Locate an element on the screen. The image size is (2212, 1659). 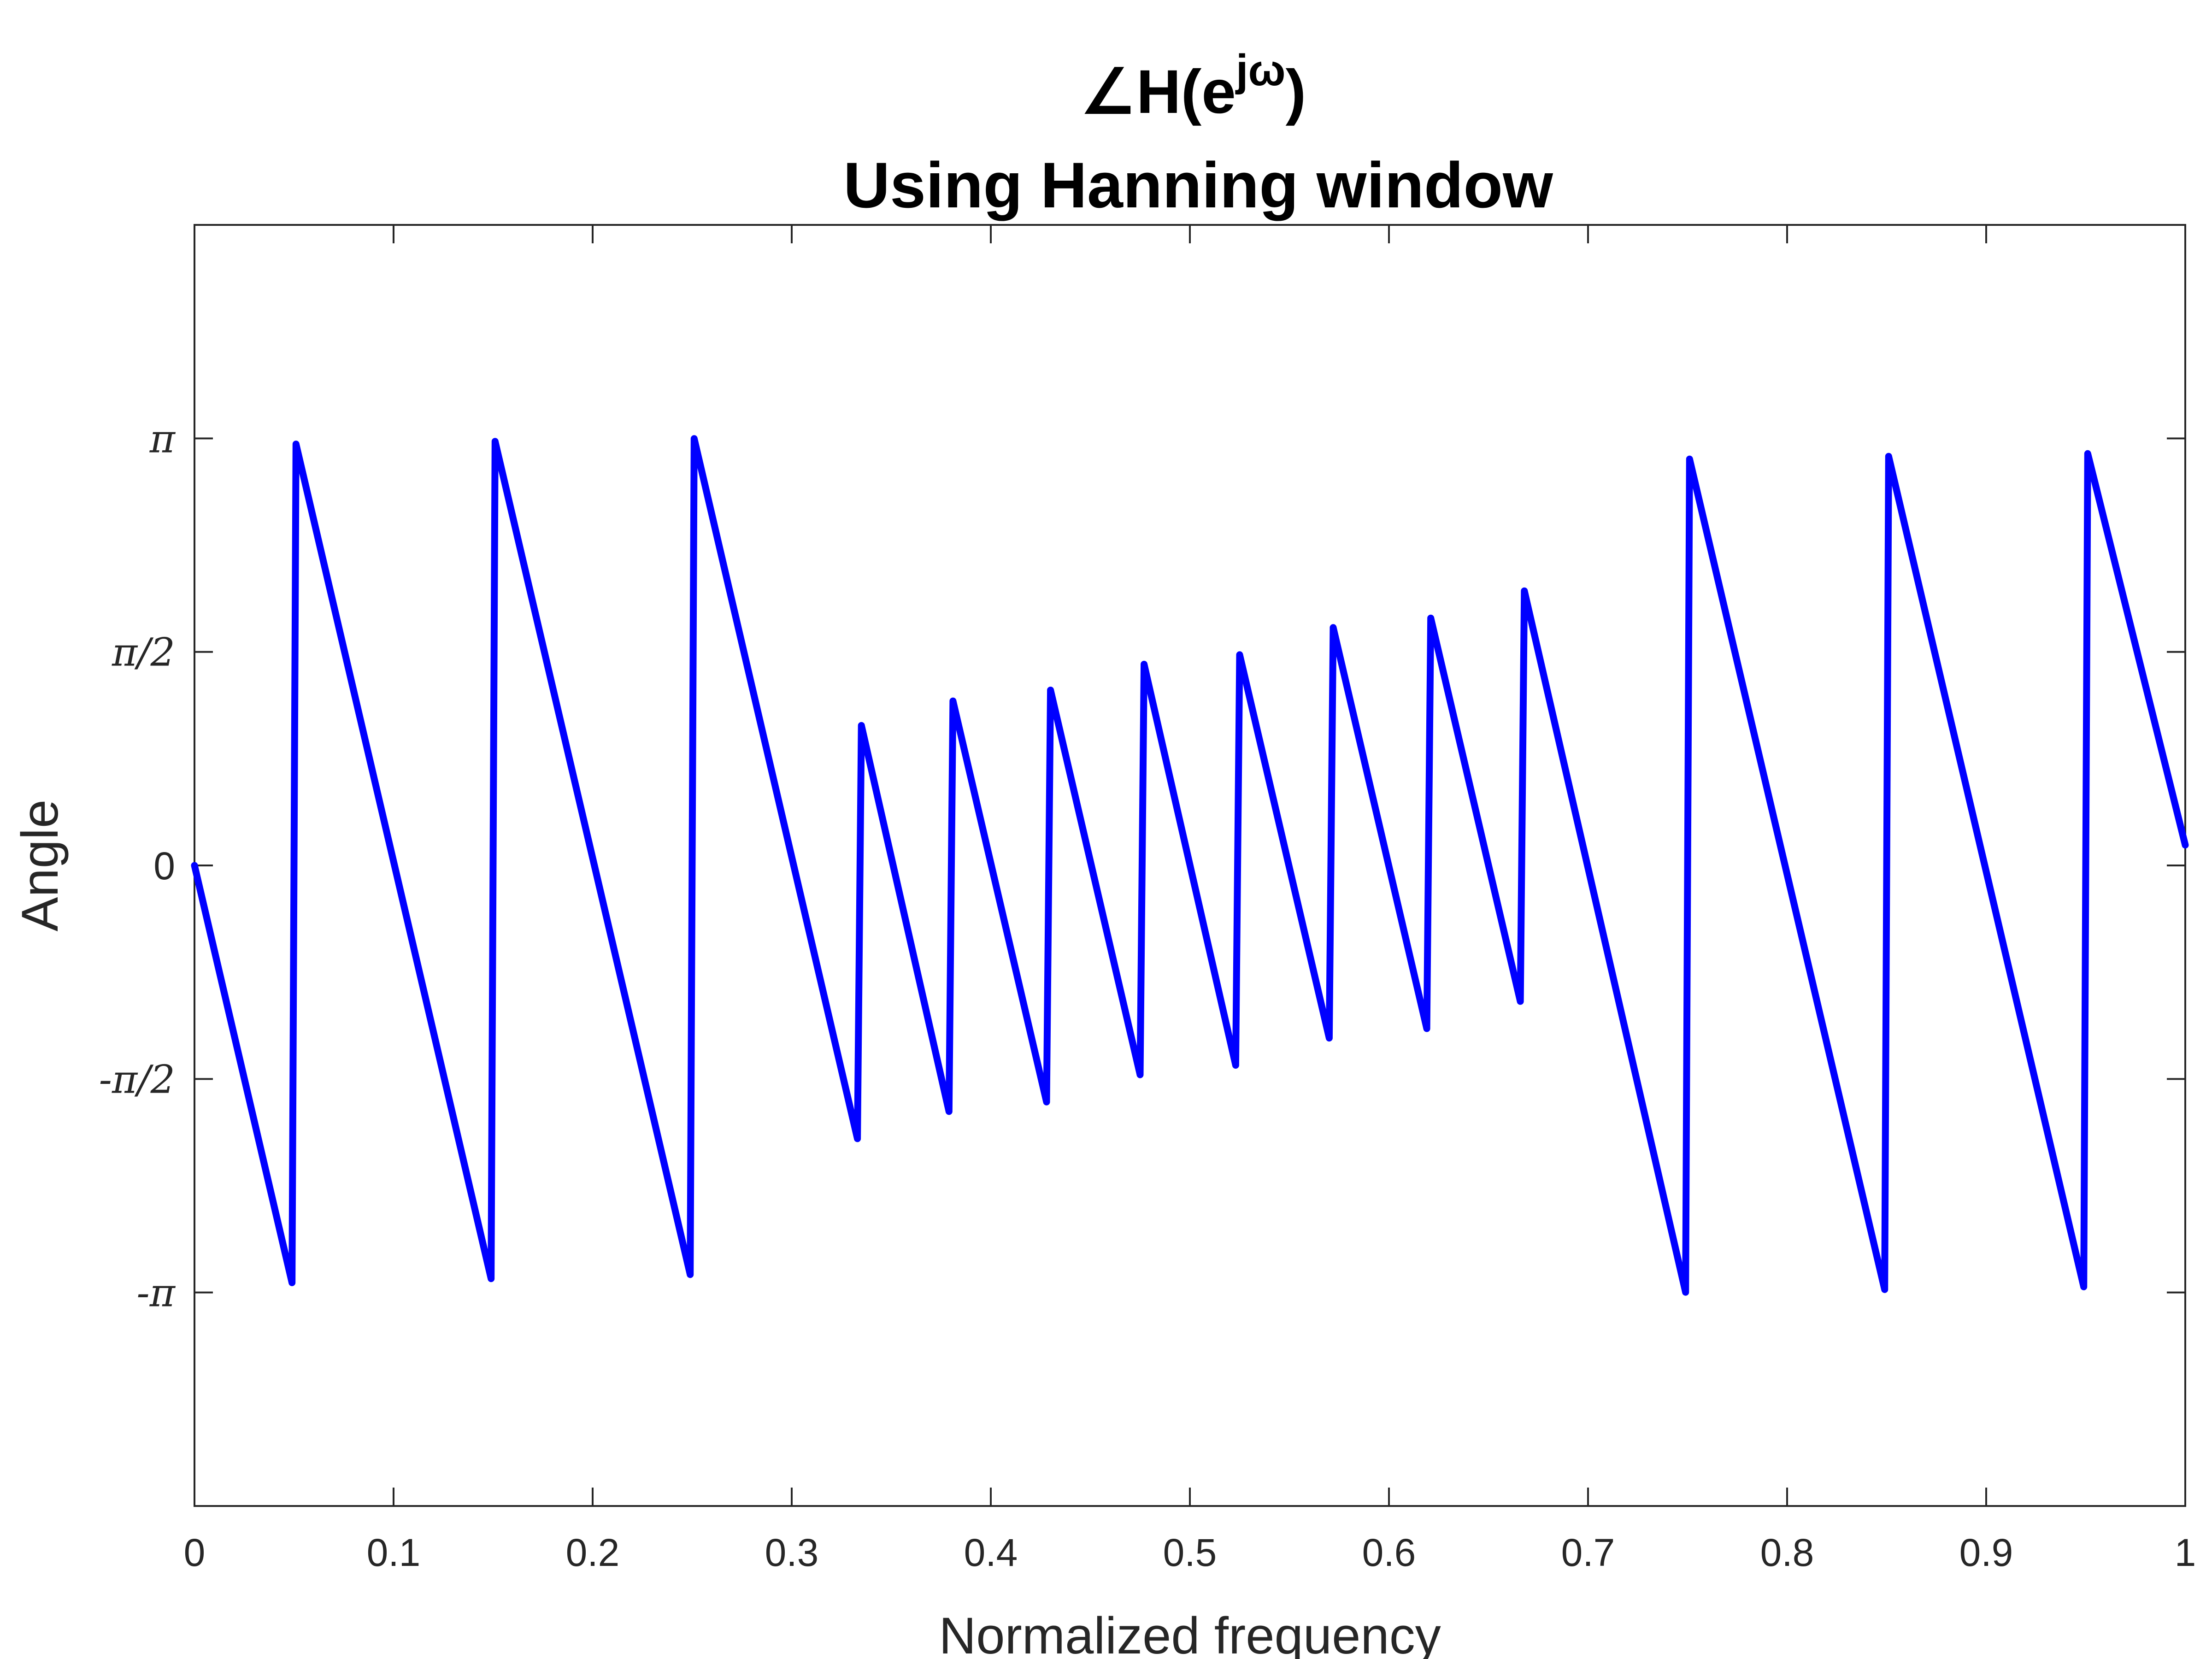
x-tick-label: 0.7 is located at coordinates (1588, 1552).